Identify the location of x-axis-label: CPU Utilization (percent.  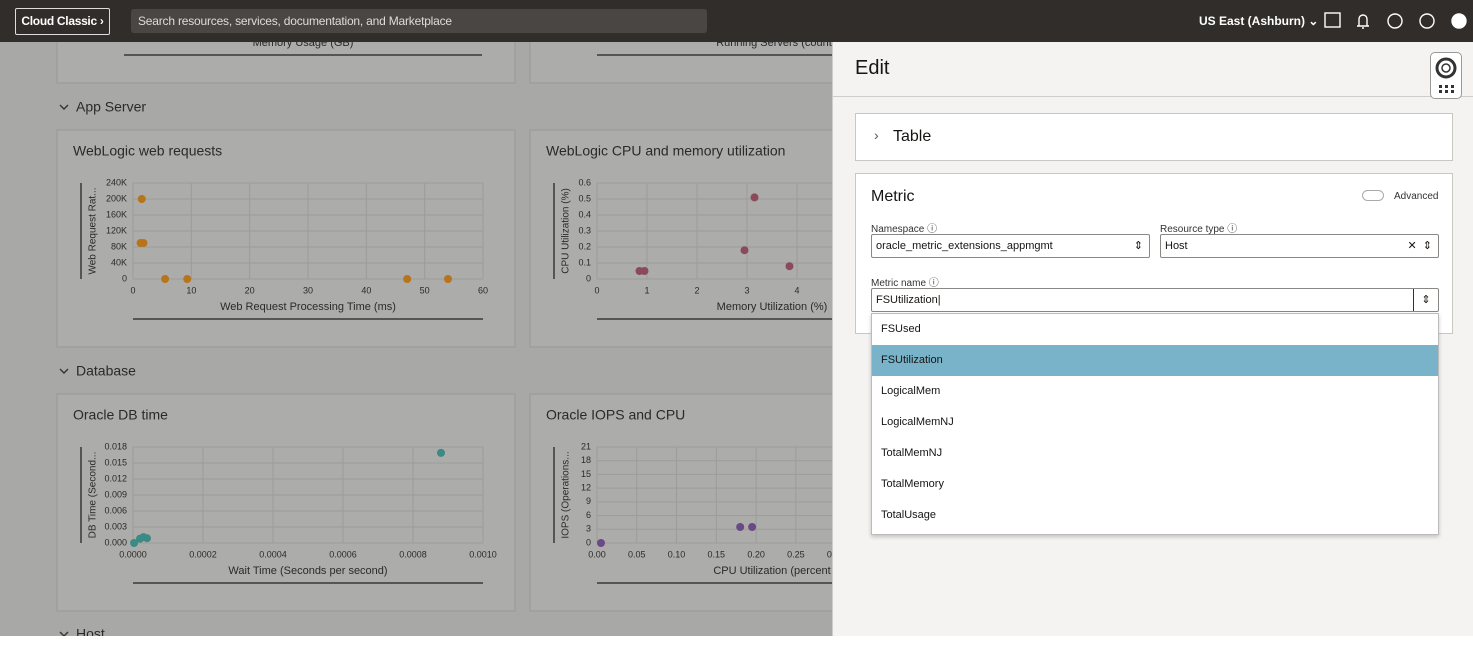
(771, 571).